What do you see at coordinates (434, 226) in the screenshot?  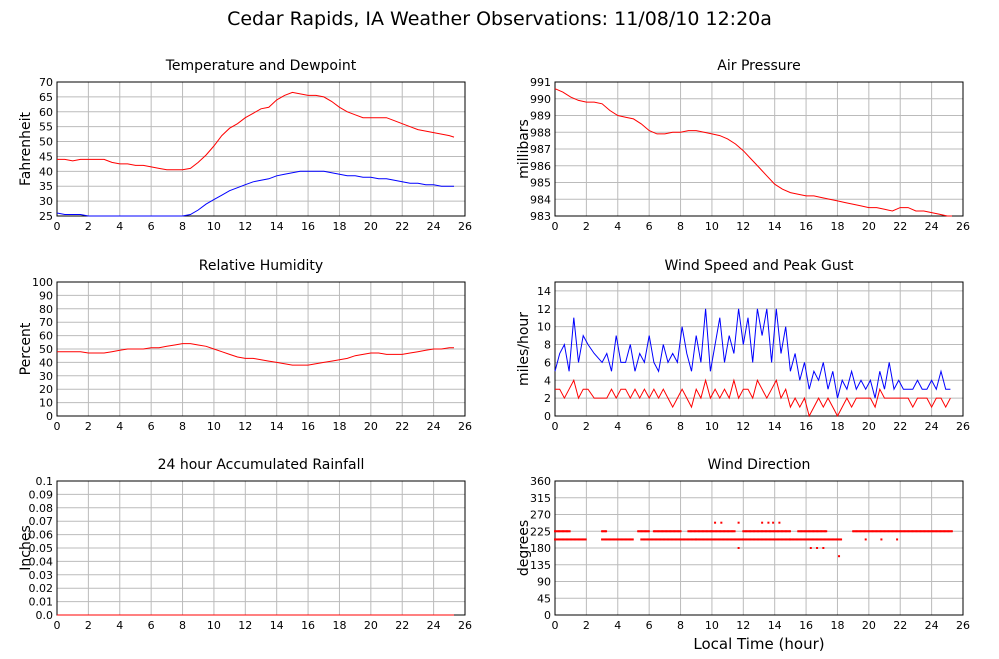 I see `x-tick-label: 24` at bounding box center [434, 226].